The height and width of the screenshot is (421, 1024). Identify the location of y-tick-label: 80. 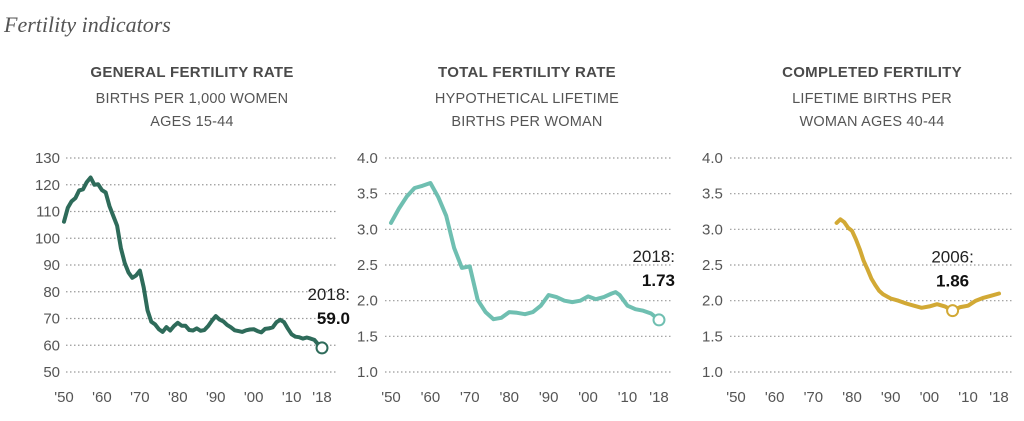
(51, 292).